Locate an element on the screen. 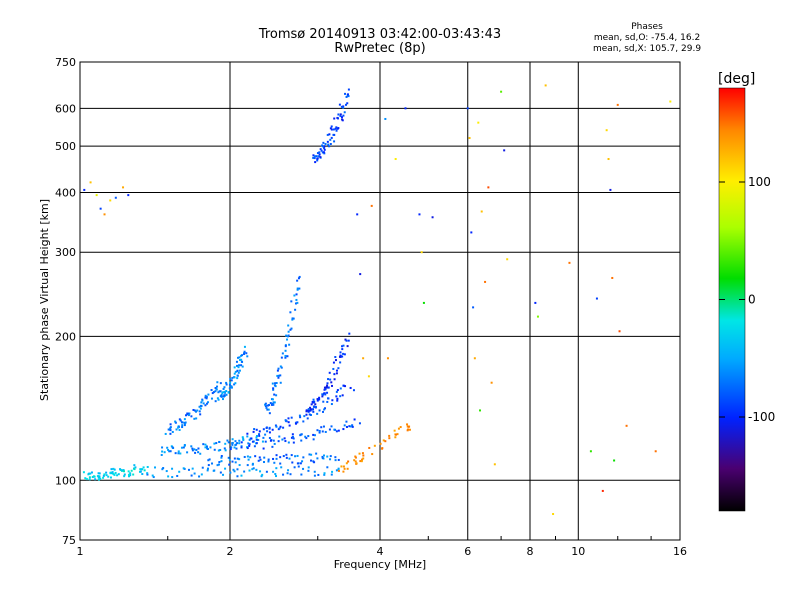 The width and height of the screenshot is (800, 600). colorbar-tick-label: -100 is located at coordinates (761, 417).